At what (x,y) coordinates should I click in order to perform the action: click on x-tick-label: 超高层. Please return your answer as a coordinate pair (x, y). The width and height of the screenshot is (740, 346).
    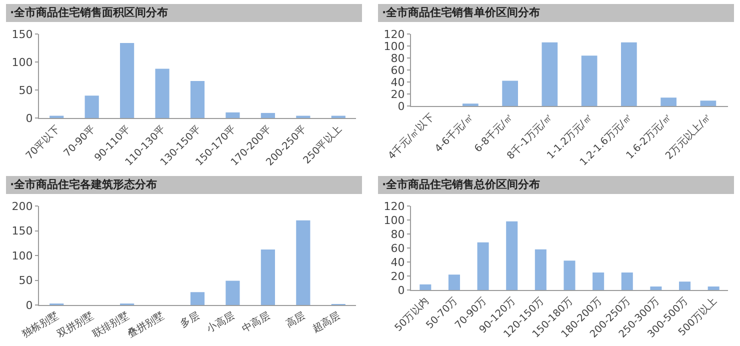
    Looking at the image, I should click on (326, 322).